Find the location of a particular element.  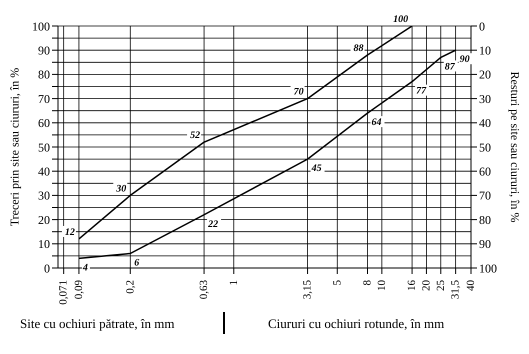

data-label: 52 is located at coordinates (195, 136).